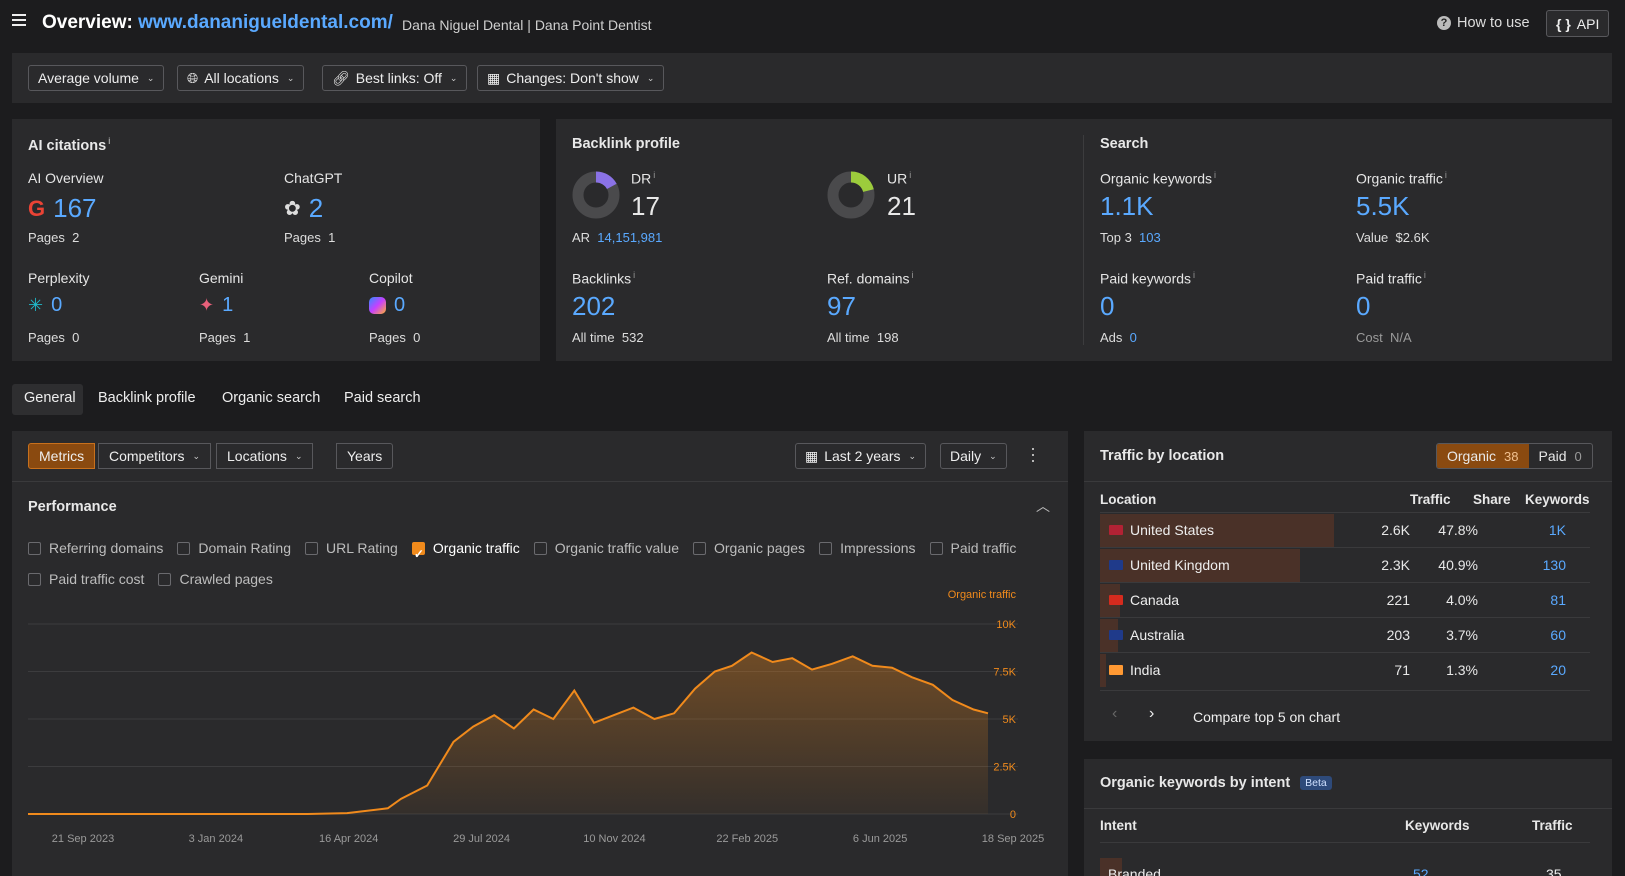  What do you see at coordinates (241, 78) in the screenshot?
I see `locations-dropdown: 🌐︎ All locations ⌄` at bounding box center [241, 78].